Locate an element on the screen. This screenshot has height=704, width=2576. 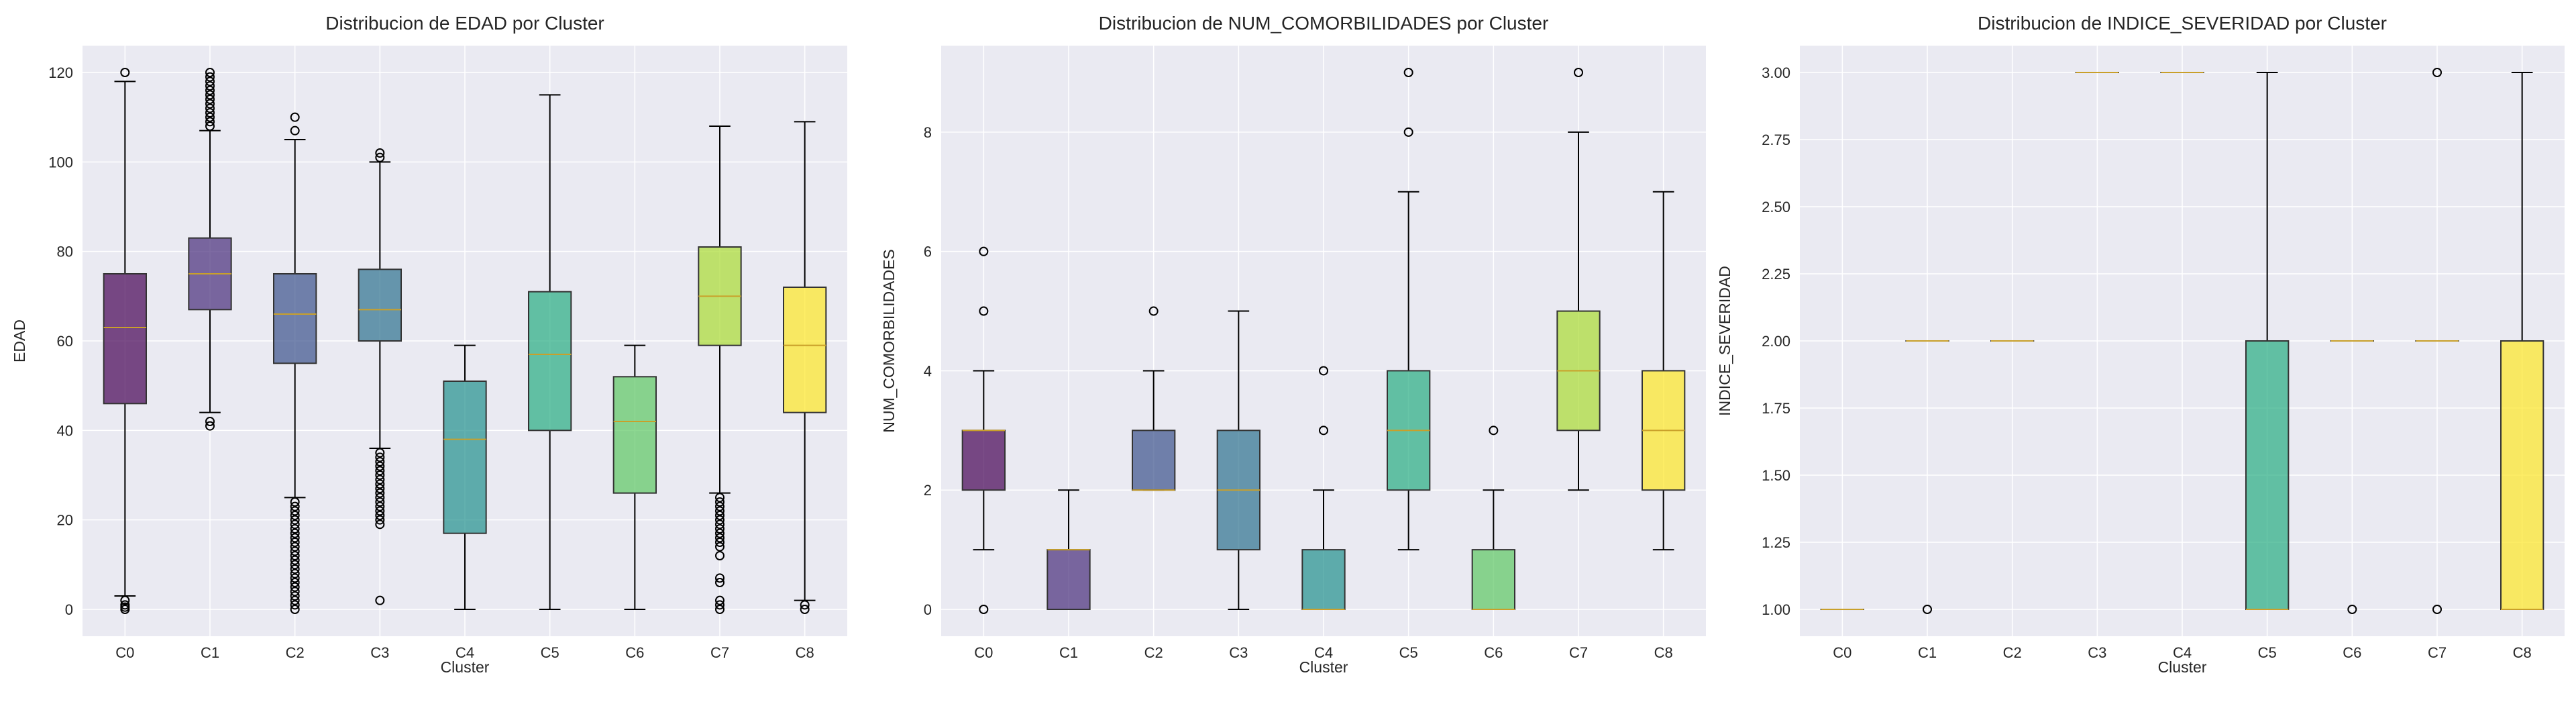
y-tick-label: 60 is located at coordinates (65, 341).